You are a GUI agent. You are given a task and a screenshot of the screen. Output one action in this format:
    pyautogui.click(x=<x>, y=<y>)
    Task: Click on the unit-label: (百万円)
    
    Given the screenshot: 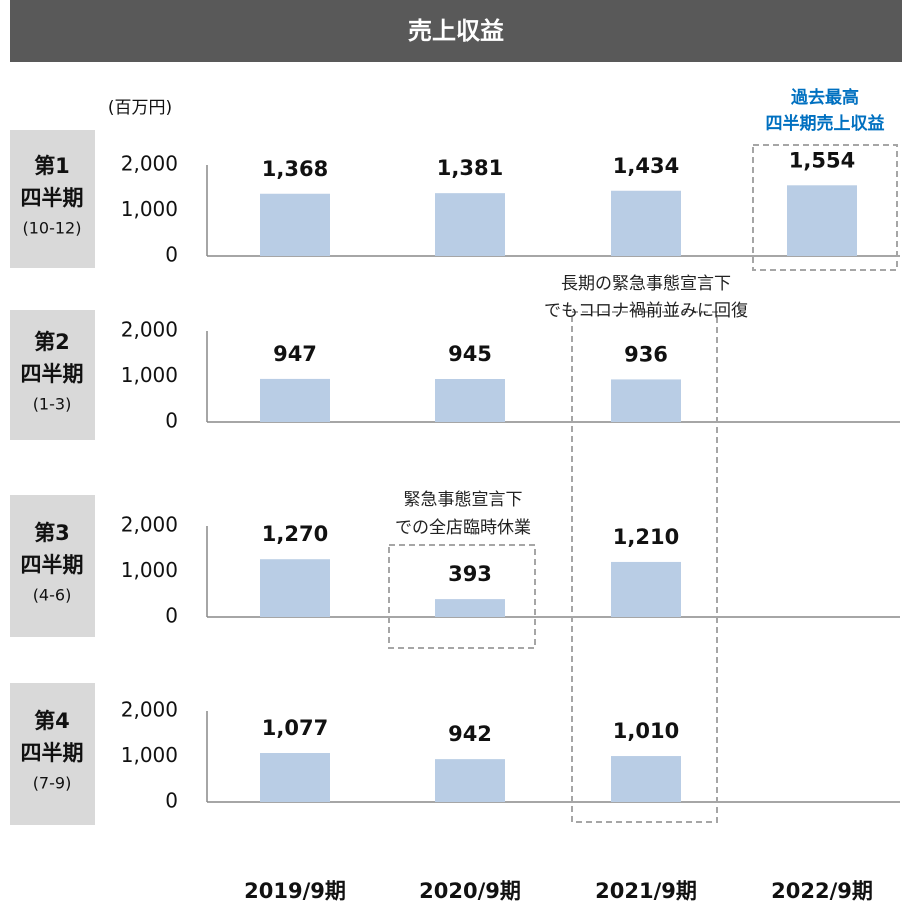 What is the action you would take?
    pyautogui.click(x=140, y=108)
    